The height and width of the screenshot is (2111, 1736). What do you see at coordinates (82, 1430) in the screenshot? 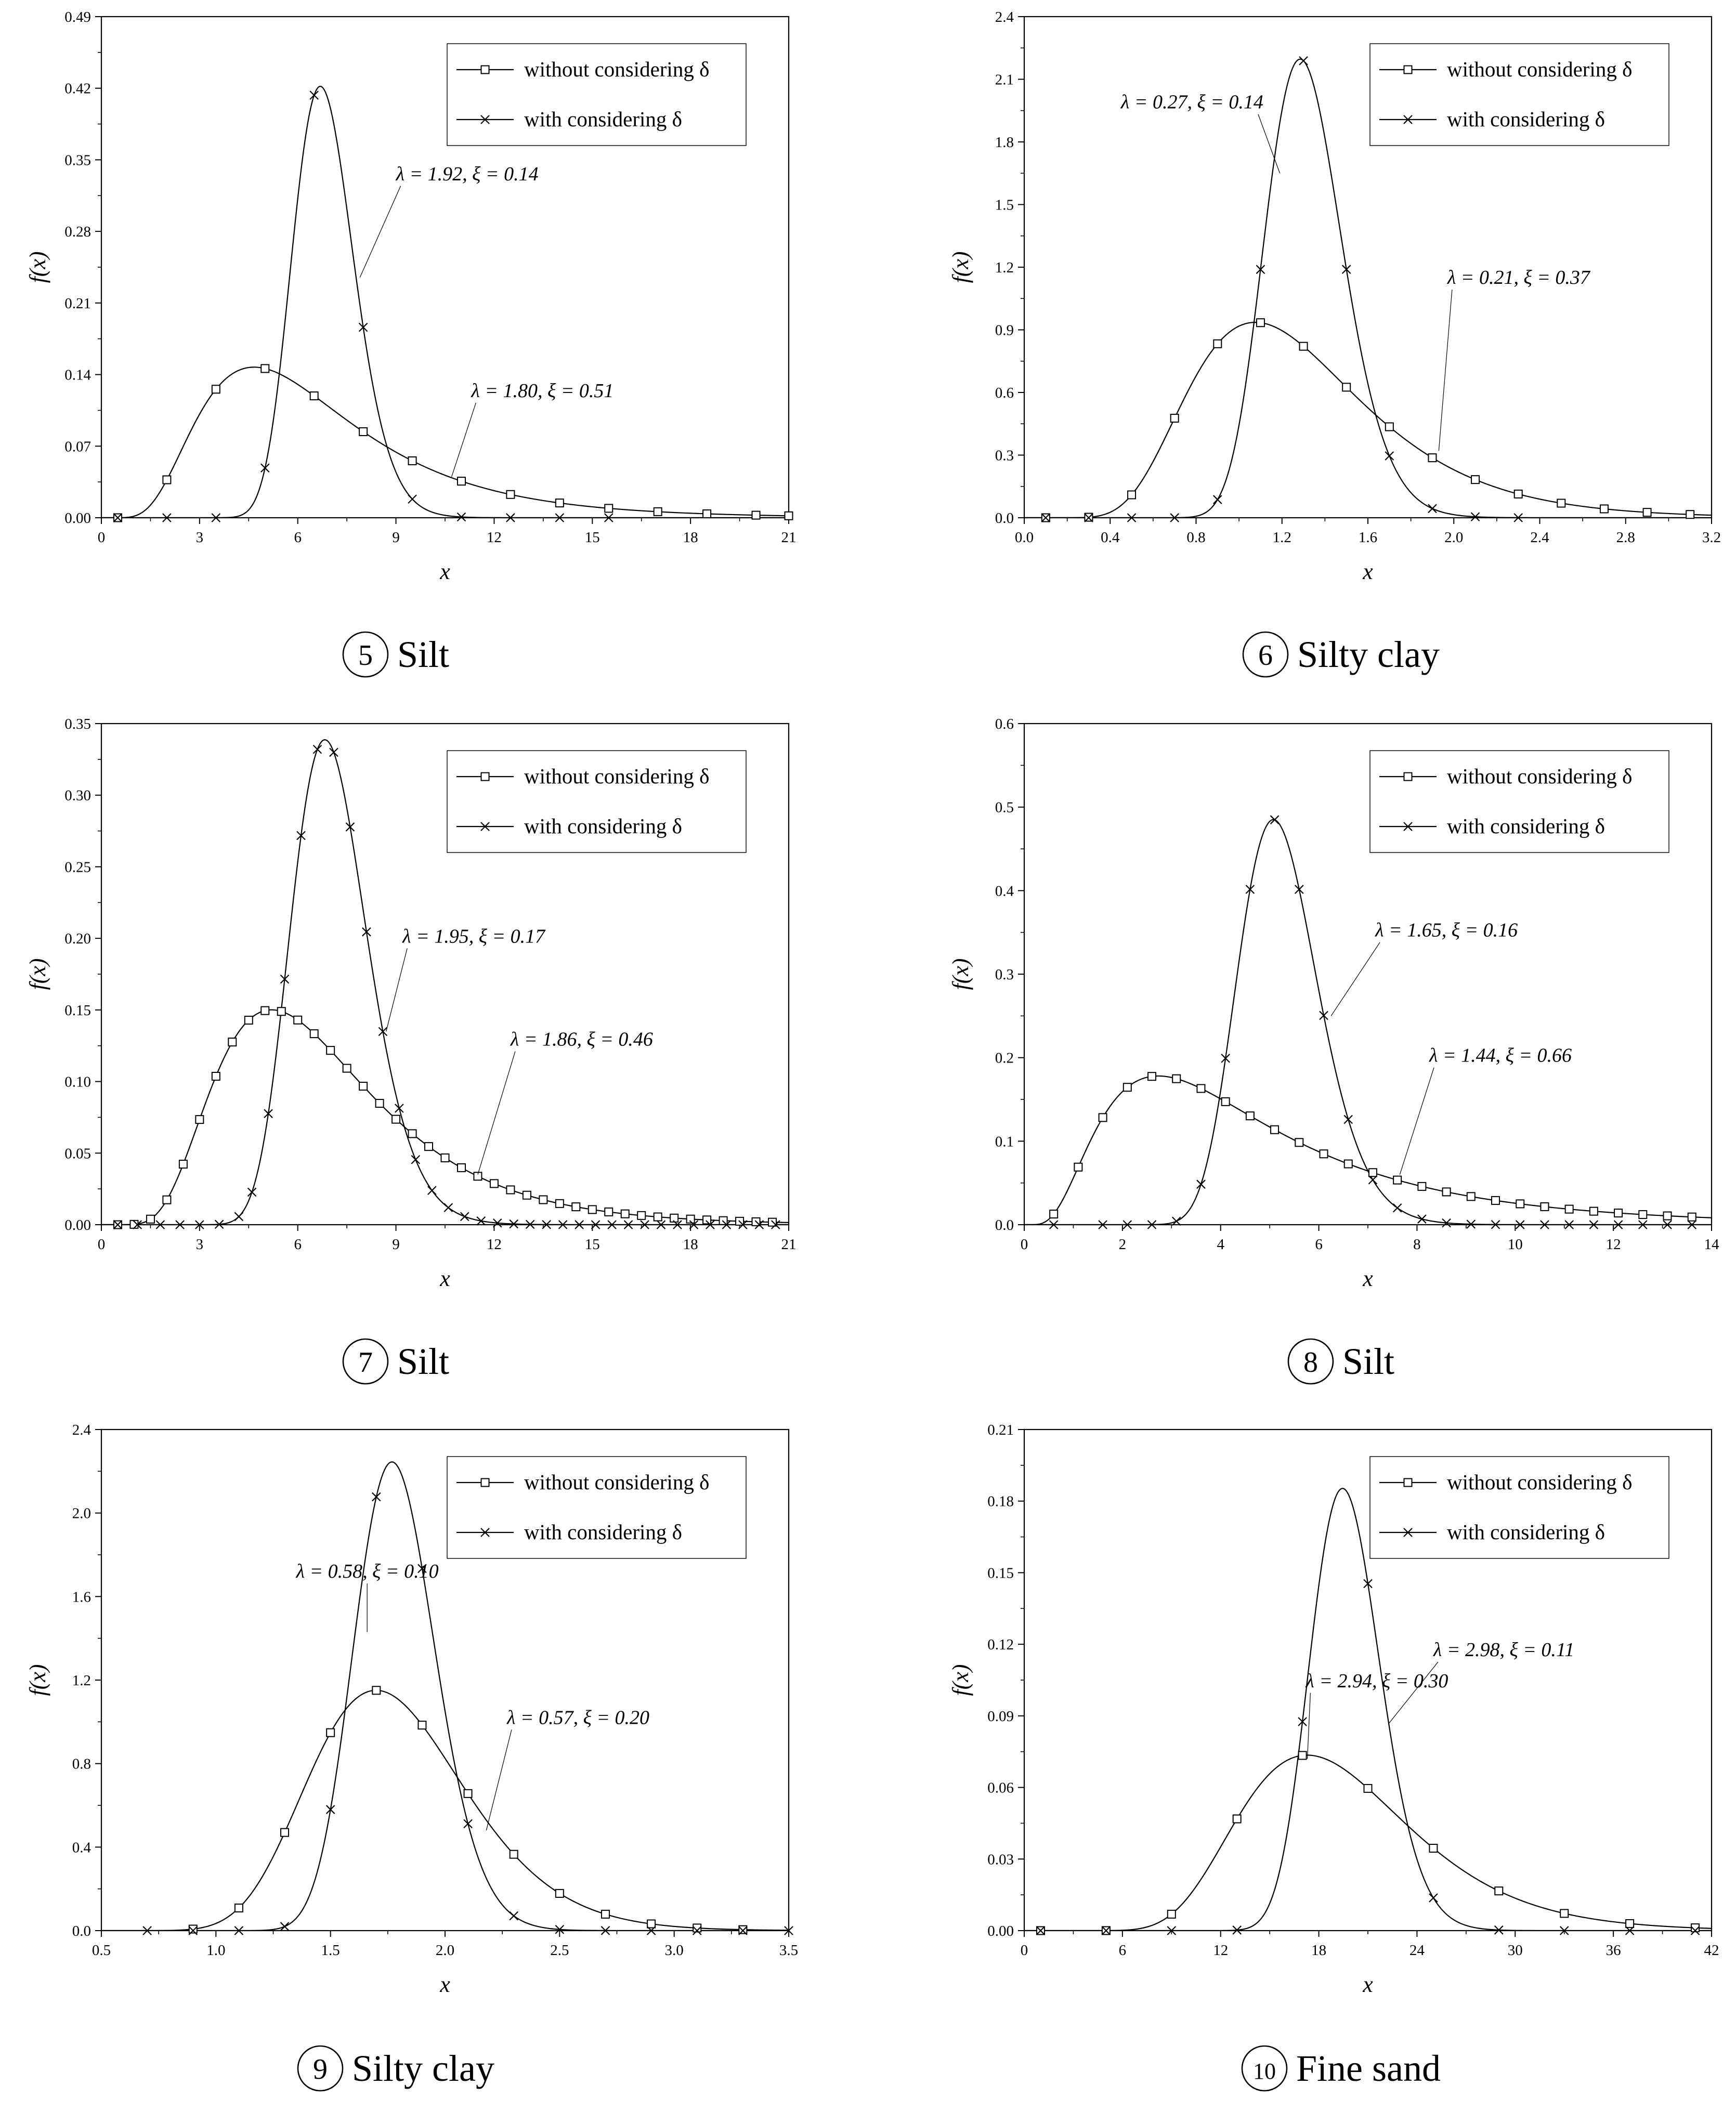
I see `y-tick-label: 2.4` at bounding box center [82, 1430].